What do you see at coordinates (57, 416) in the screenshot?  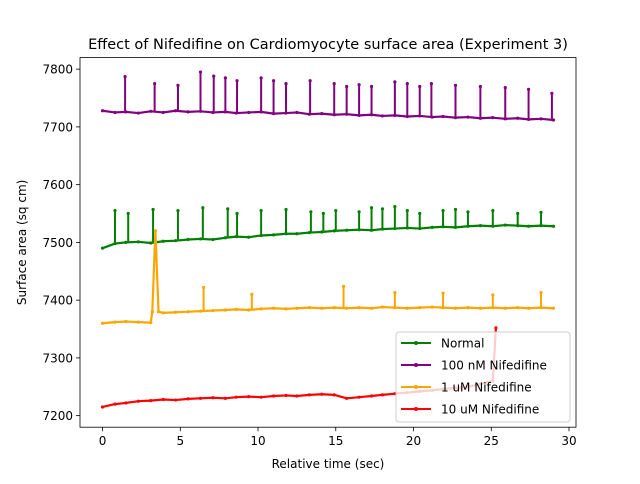 I see `y-tick-label: 7200` at bounding box center [57, 416].